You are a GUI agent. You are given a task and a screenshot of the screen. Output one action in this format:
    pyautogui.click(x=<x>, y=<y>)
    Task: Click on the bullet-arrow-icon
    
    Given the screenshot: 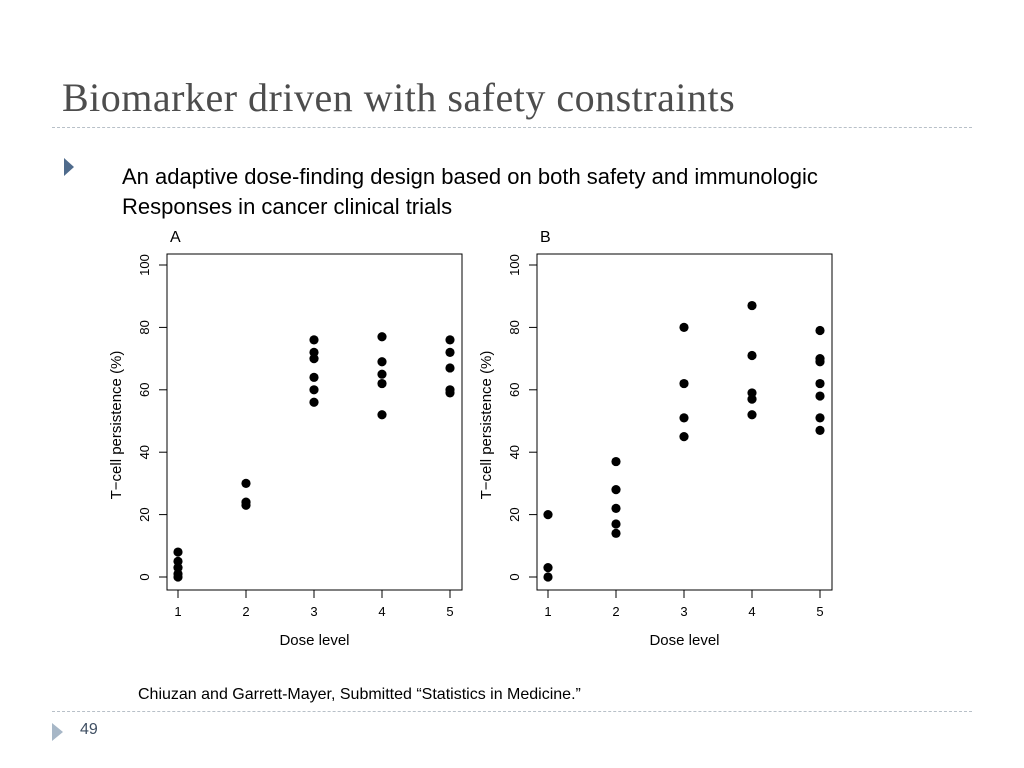 What is the action you would take?
    pyautogui.click(x=69, y=167)
    